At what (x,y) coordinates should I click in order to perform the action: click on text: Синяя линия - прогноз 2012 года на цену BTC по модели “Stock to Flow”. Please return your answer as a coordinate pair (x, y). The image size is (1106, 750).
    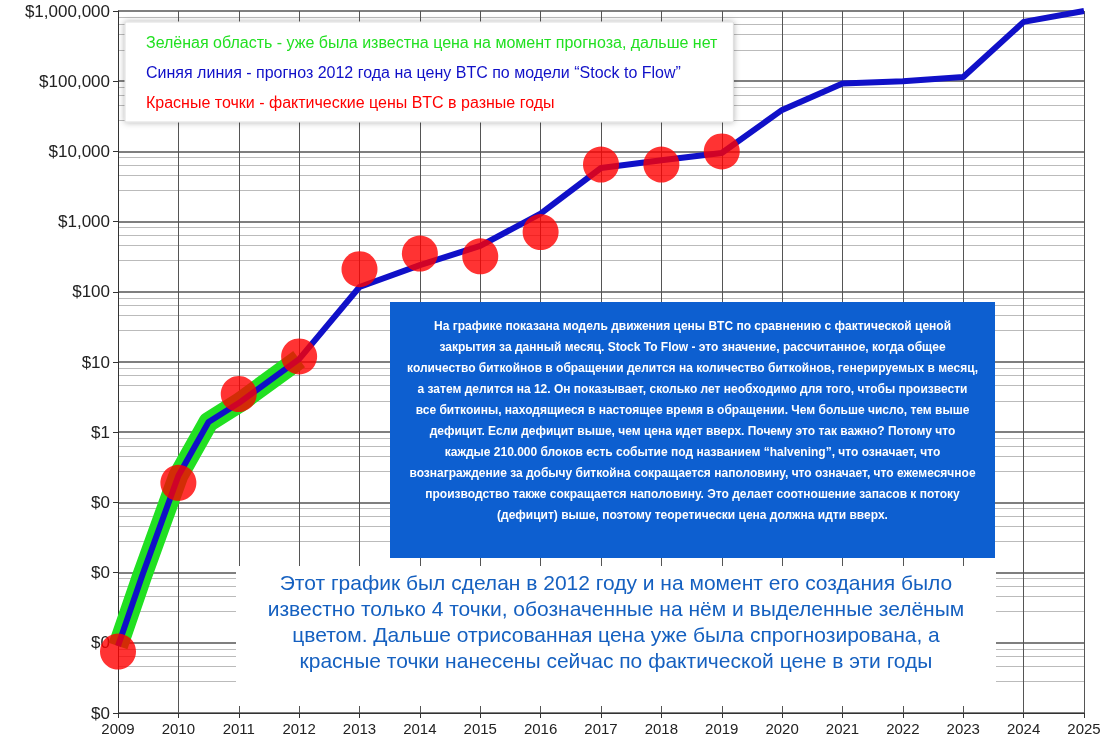
    Looking at the image, I should click on (413, 72).